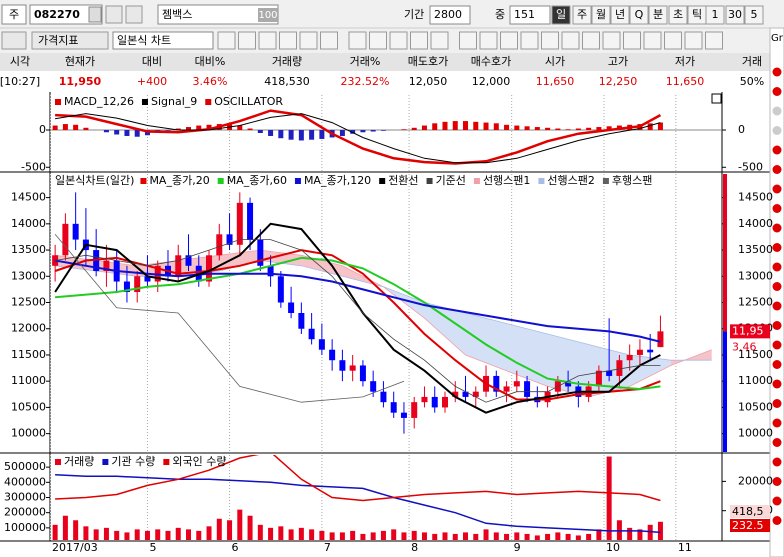 The width and height of the screenshot is (784, 557). I want to click on legend-label: 기준선, so click(451, 180).